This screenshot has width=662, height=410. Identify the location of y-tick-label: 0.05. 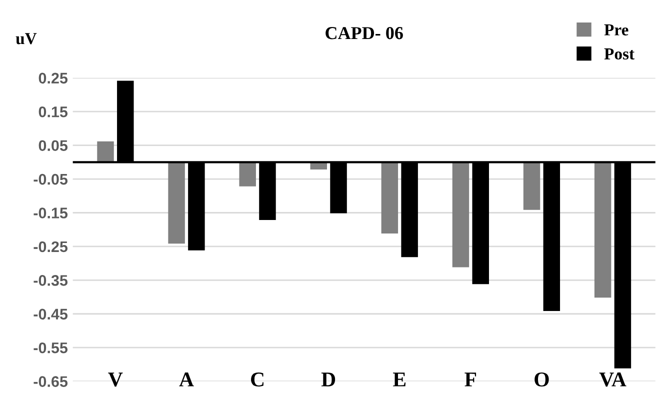
(53, 146).